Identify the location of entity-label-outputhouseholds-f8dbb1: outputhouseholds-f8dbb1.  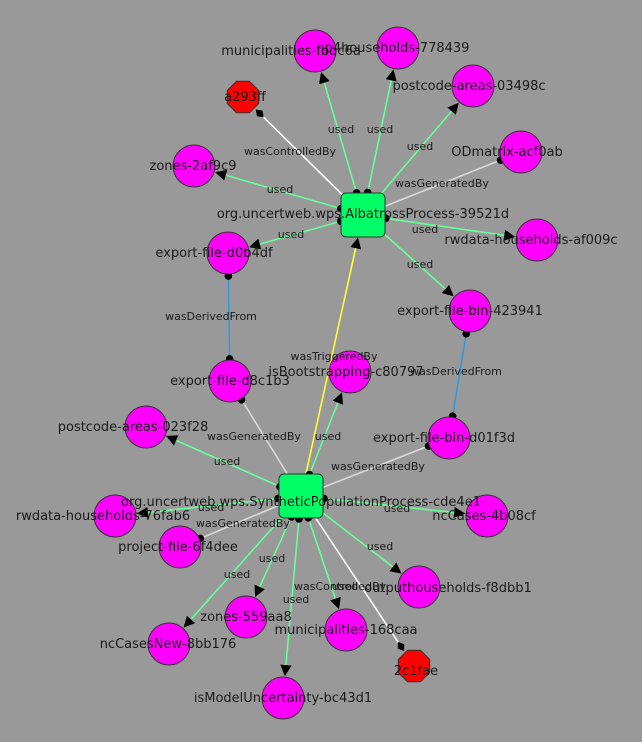
(447, 588).